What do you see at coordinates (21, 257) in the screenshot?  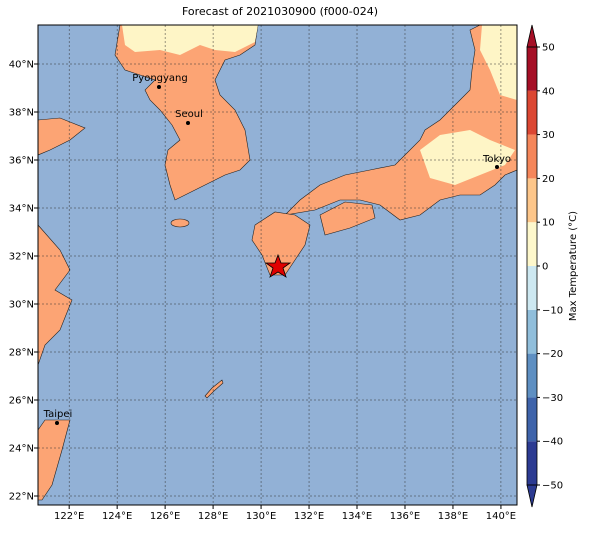 I see `y-tick-label: 32°N` at bounding box center [21, 257].